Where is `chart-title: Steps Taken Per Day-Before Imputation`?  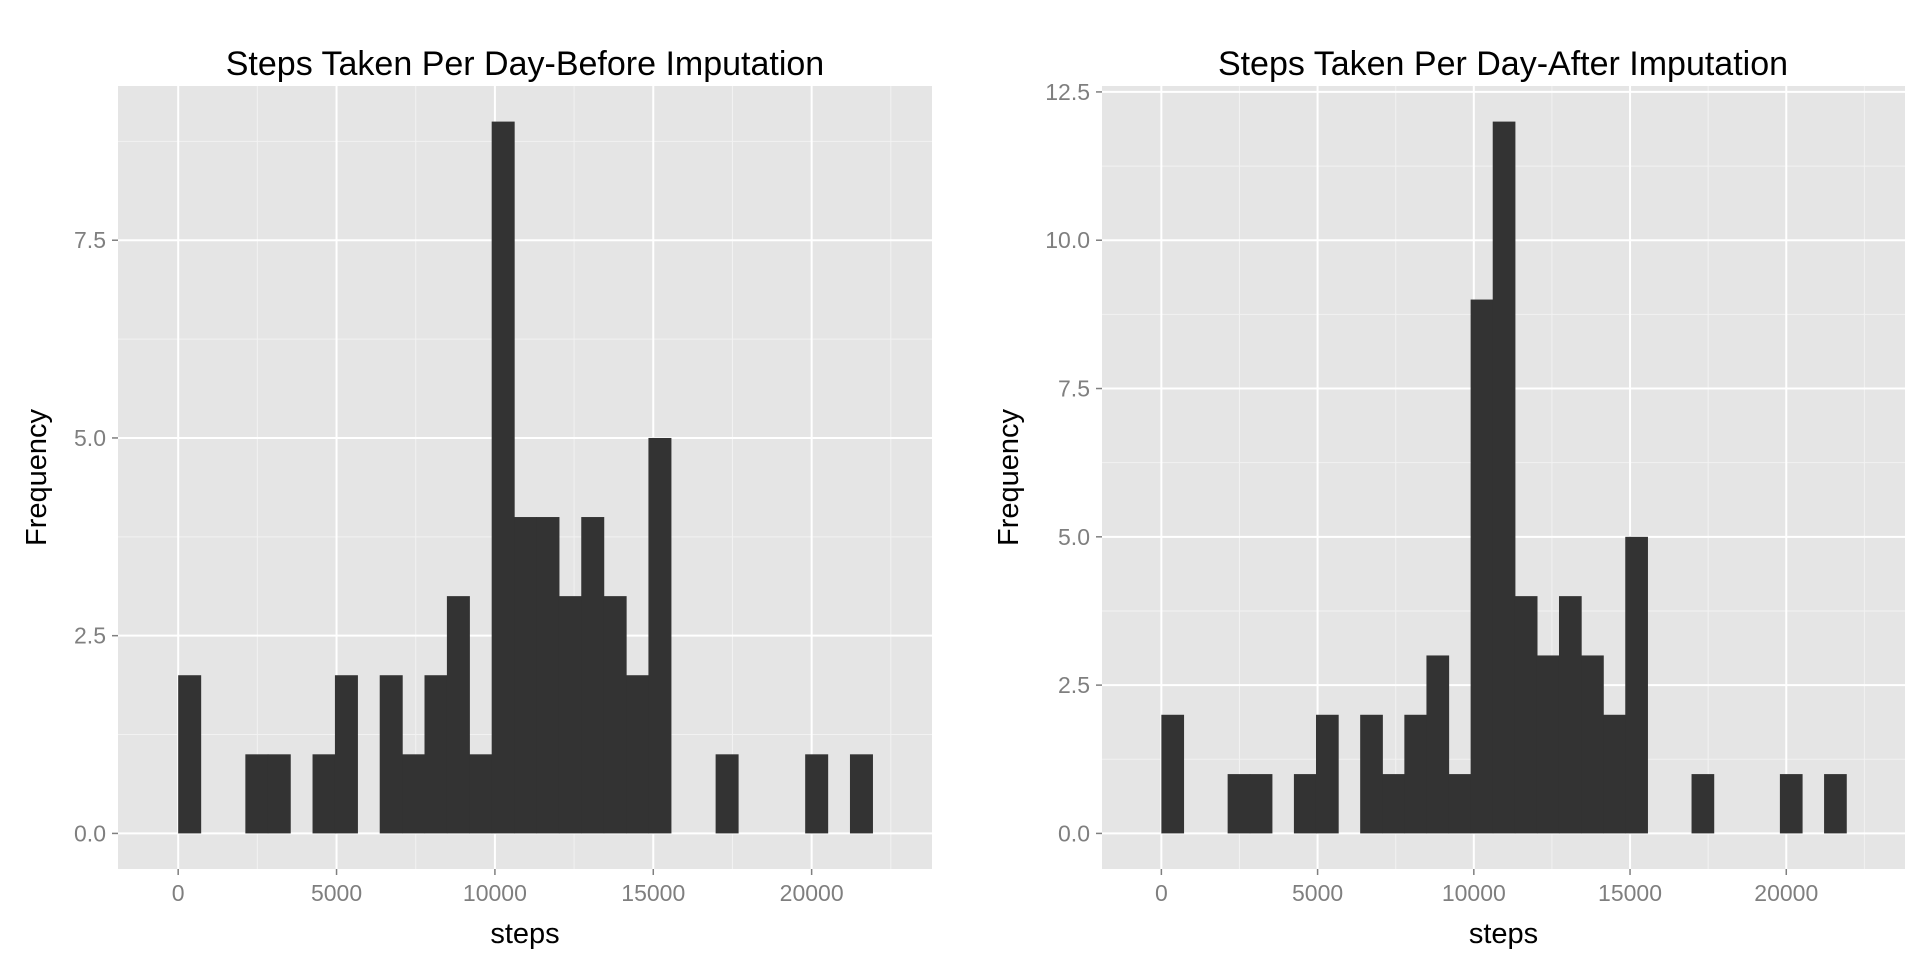 chart-title: Steps Taken Per Day-Before Imputation is located at coordinates (525, 64).